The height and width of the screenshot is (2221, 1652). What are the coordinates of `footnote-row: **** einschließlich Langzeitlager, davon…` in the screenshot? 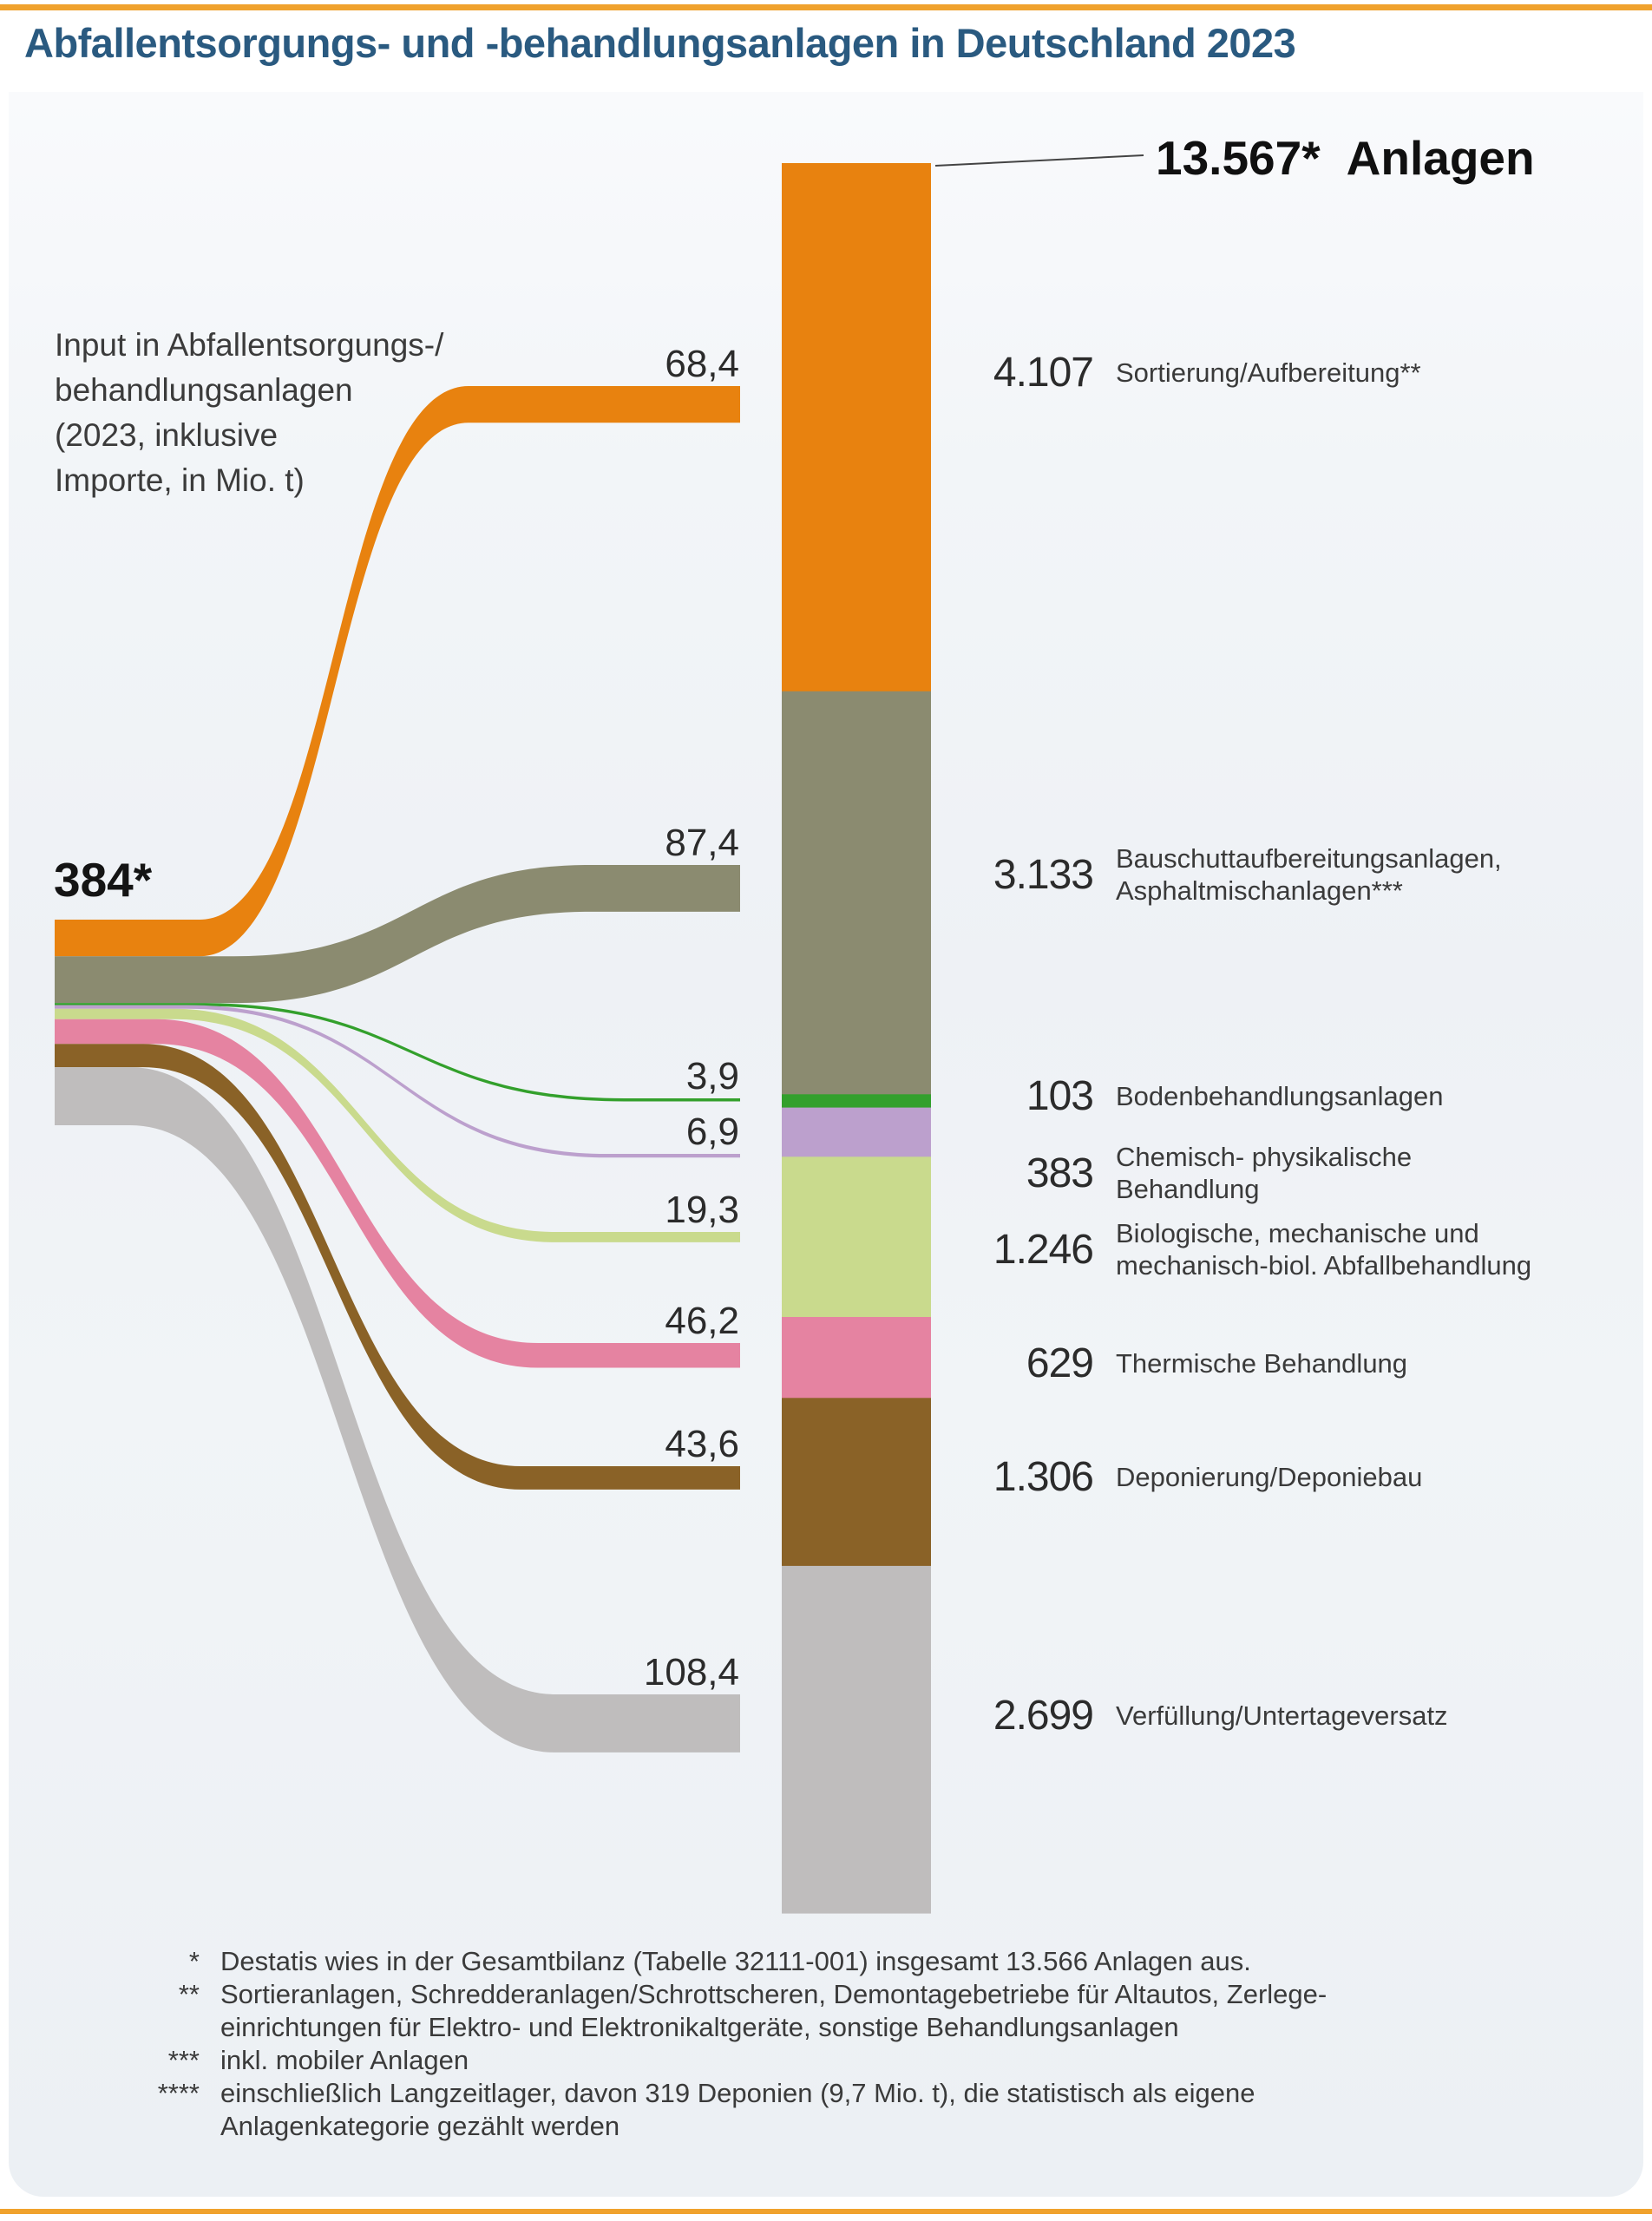 It's located at (803, 2110).